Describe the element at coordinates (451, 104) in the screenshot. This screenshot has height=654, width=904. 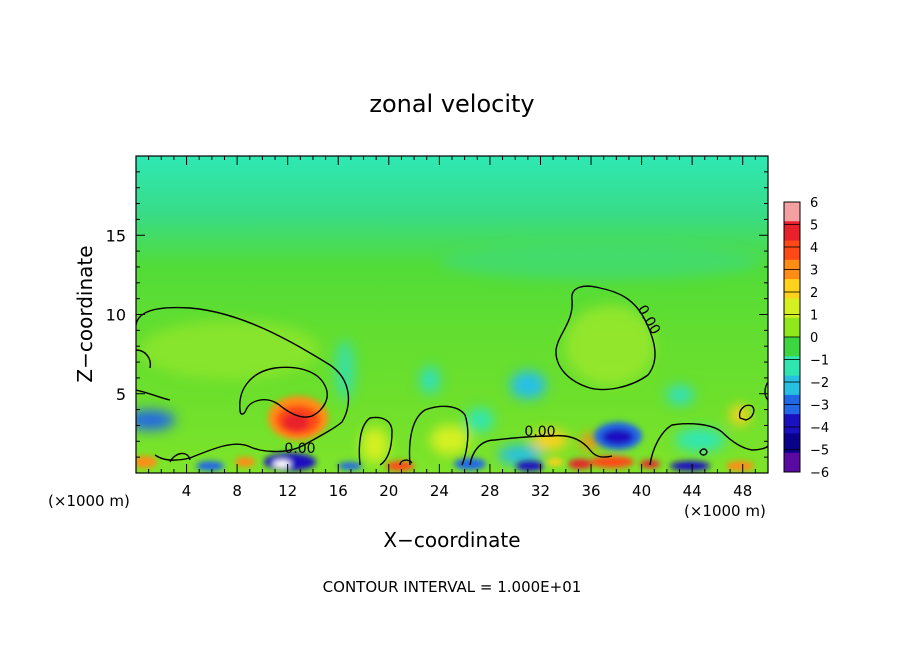
I see `chart-title: zonal velocity` at that location.